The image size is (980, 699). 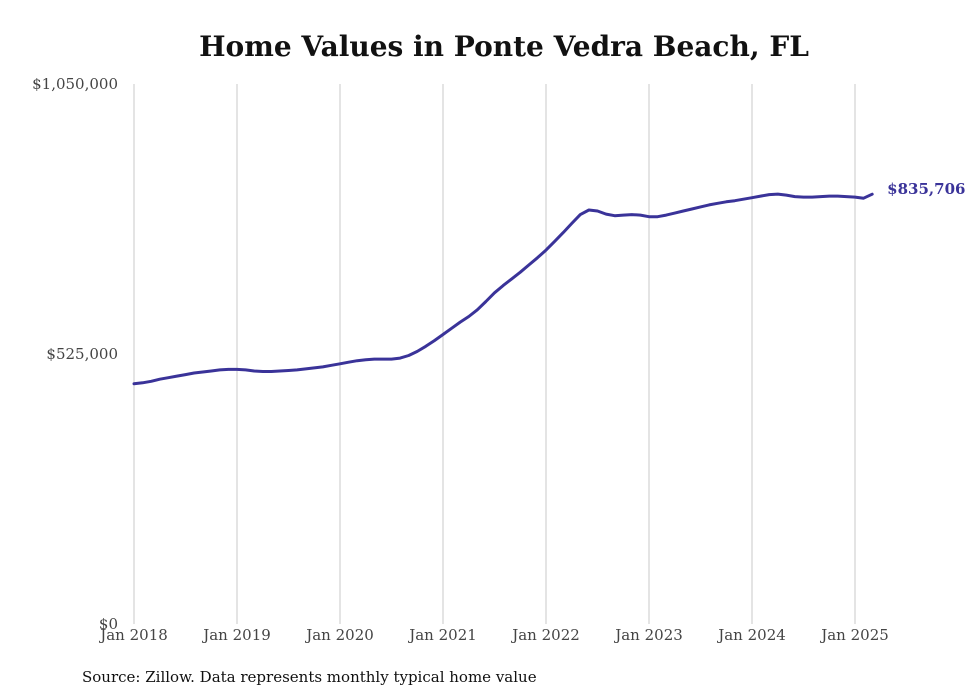 What do you see at coordinates (339, 635) in the screenshot?
I see `x-tick-label: Jan 2020` at bounding box center [339, 635].